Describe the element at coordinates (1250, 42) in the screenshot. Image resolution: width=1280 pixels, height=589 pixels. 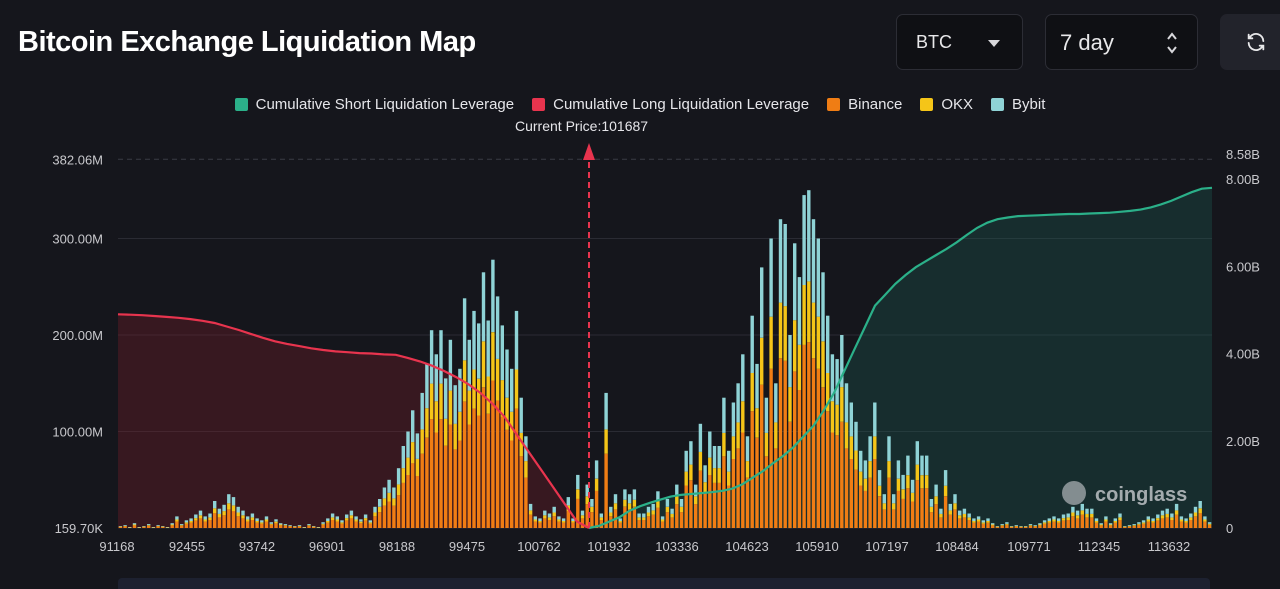
I see `refresh-button` at that location.